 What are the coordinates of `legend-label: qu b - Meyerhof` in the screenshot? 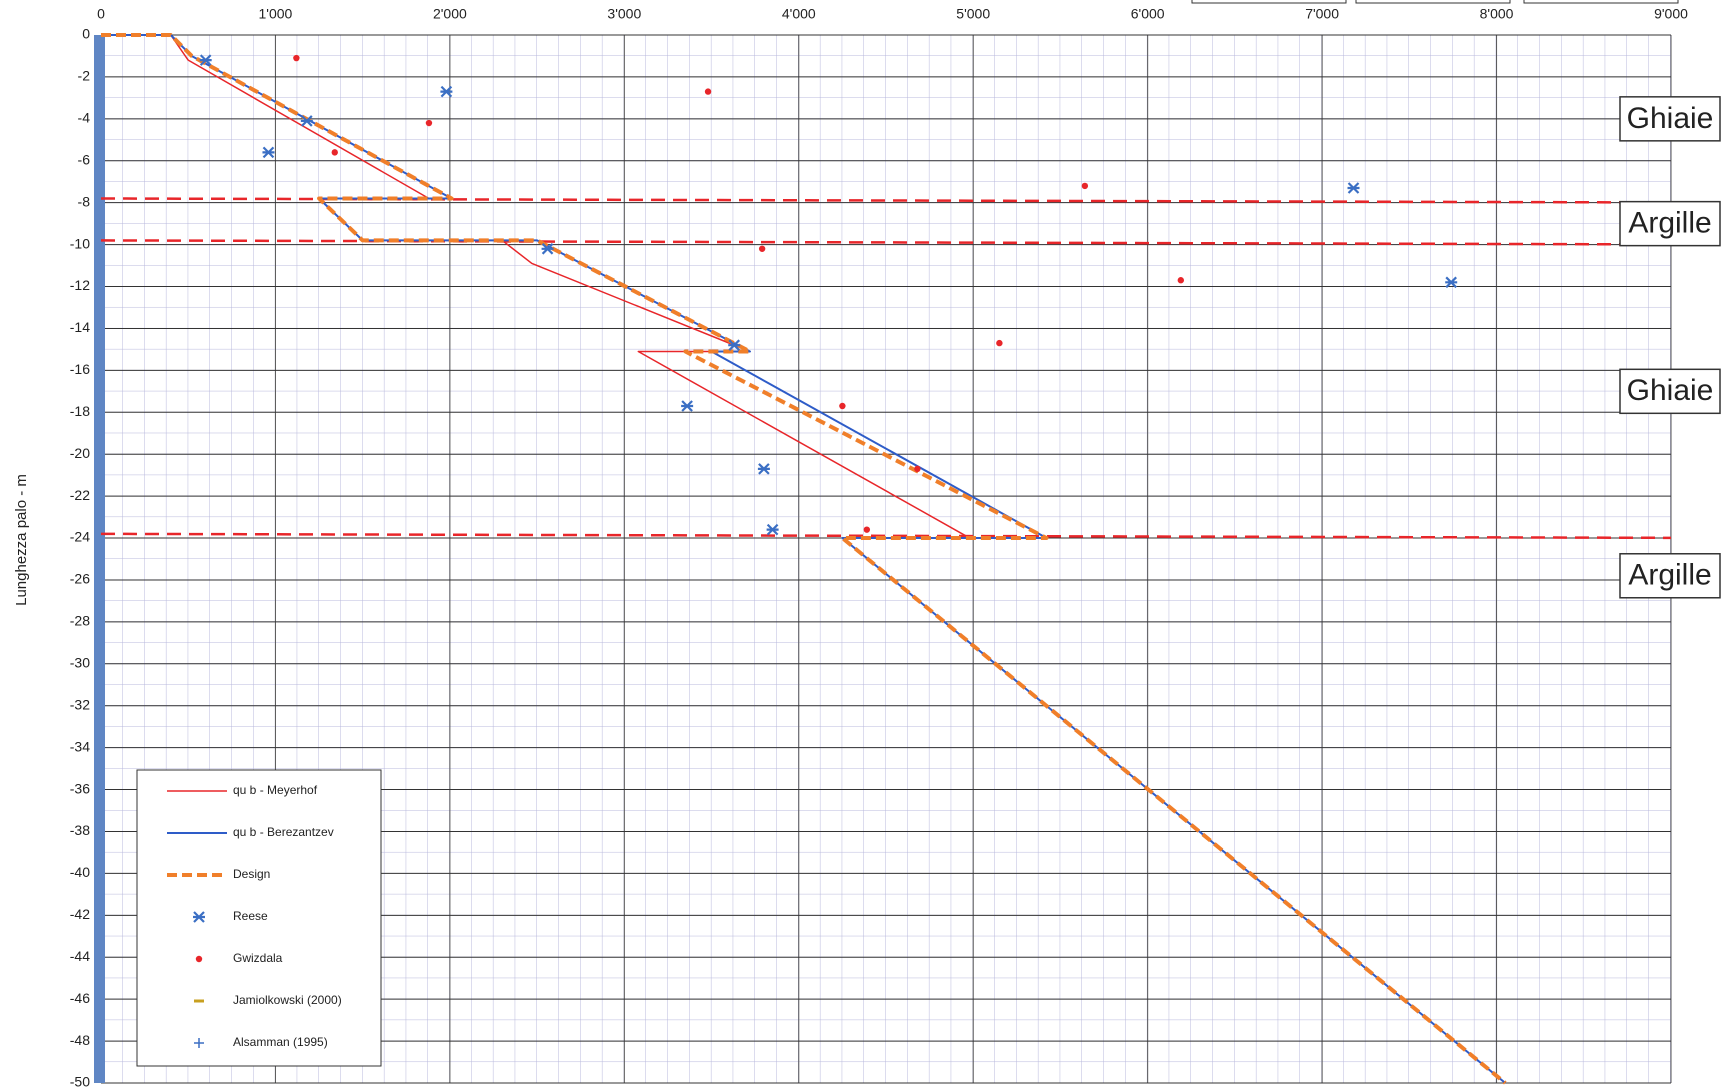 It's located at (275, 790).